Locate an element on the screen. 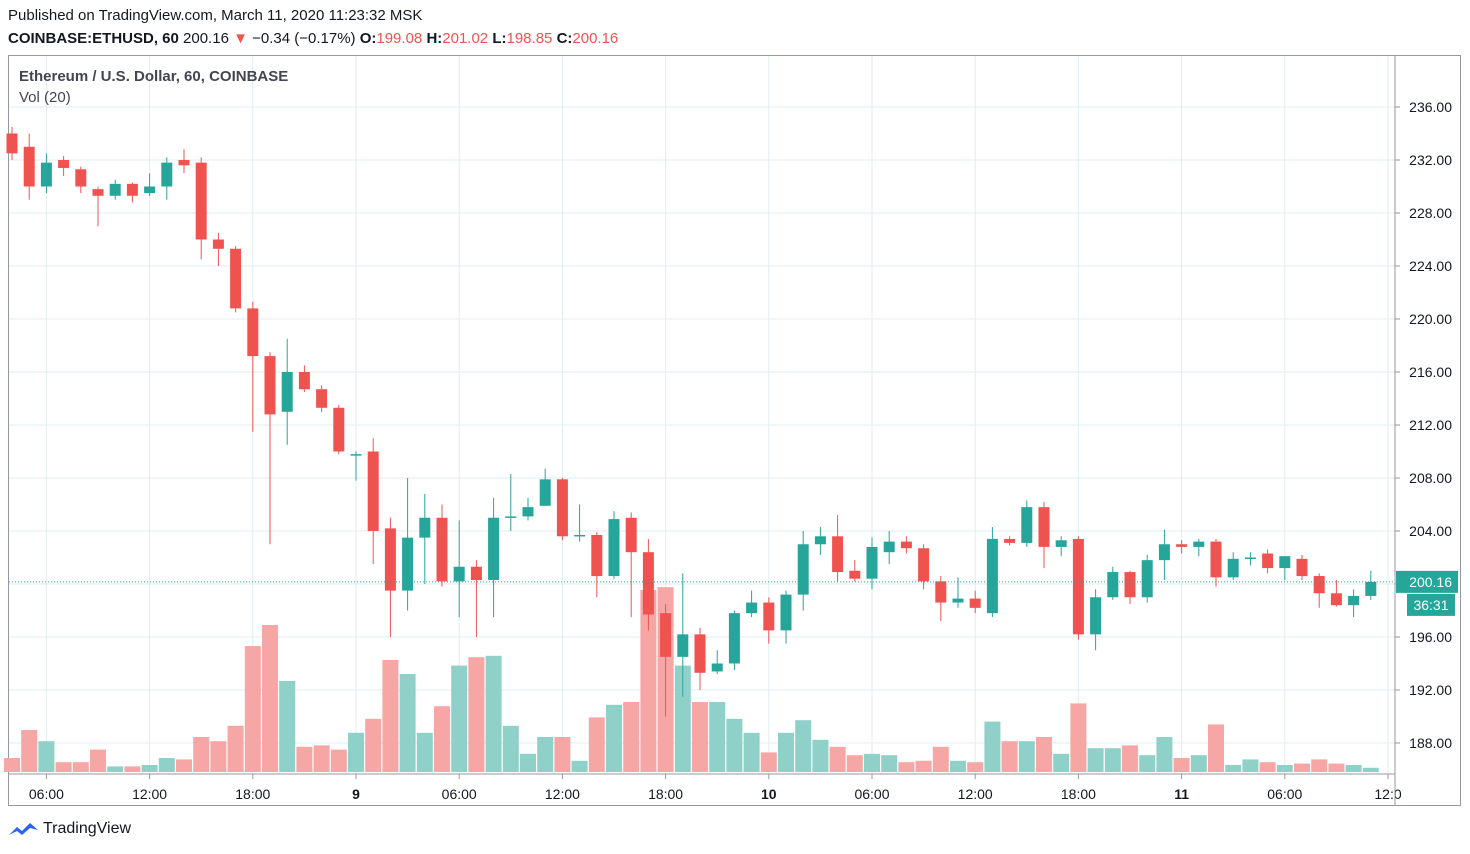 This screenshot has width=1470, height=854. low-label: L: is located at coordinates (499, 38).